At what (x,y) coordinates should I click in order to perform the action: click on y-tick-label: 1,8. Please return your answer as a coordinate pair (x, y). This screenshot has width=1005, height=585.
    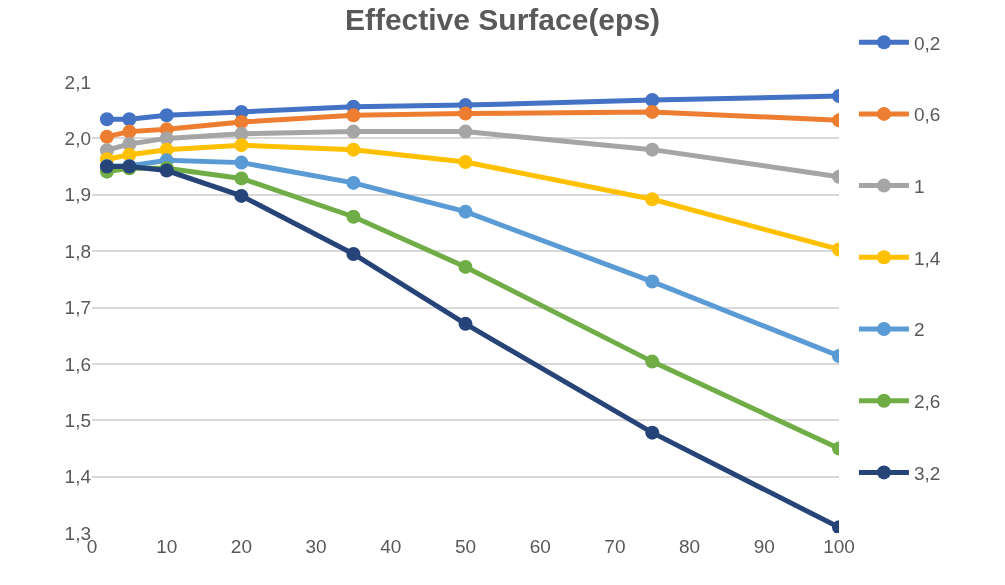
    Looking at the image, I should click on (77, 251).